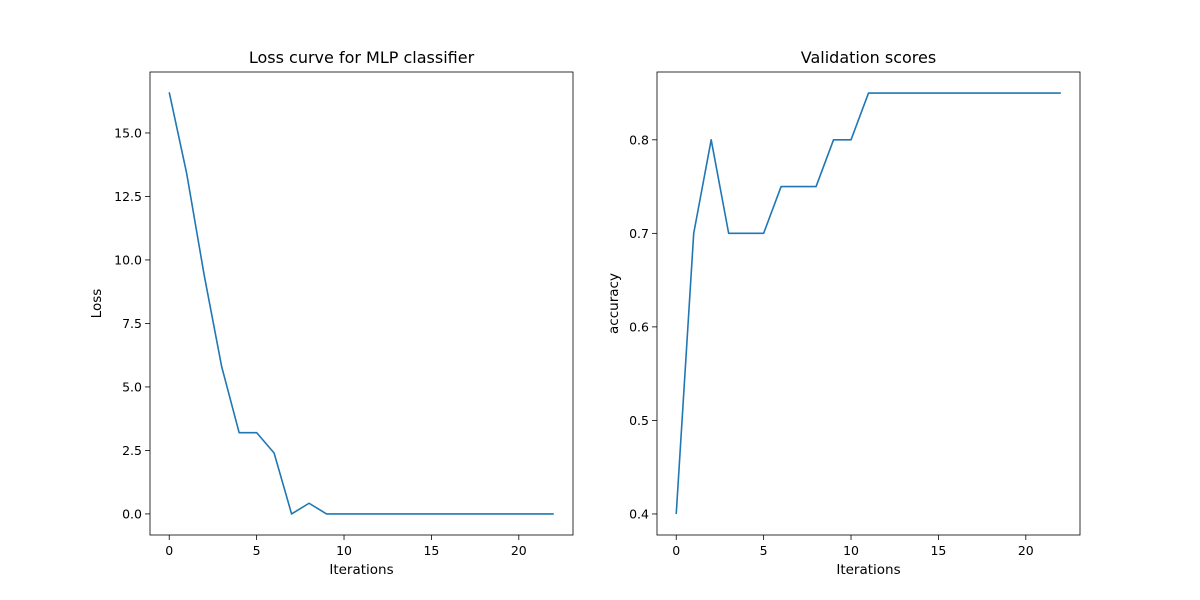 This screenshot has width=1200, height=600. I want to click on loss-x-tick-label: 20, so click(519, 550).